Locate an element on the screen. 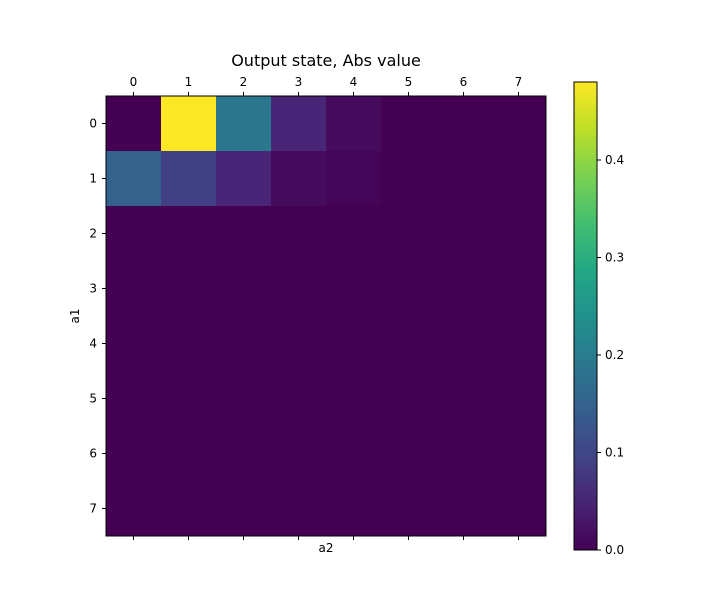  y-tick-label: 4 is located at coordinates (93, 344).